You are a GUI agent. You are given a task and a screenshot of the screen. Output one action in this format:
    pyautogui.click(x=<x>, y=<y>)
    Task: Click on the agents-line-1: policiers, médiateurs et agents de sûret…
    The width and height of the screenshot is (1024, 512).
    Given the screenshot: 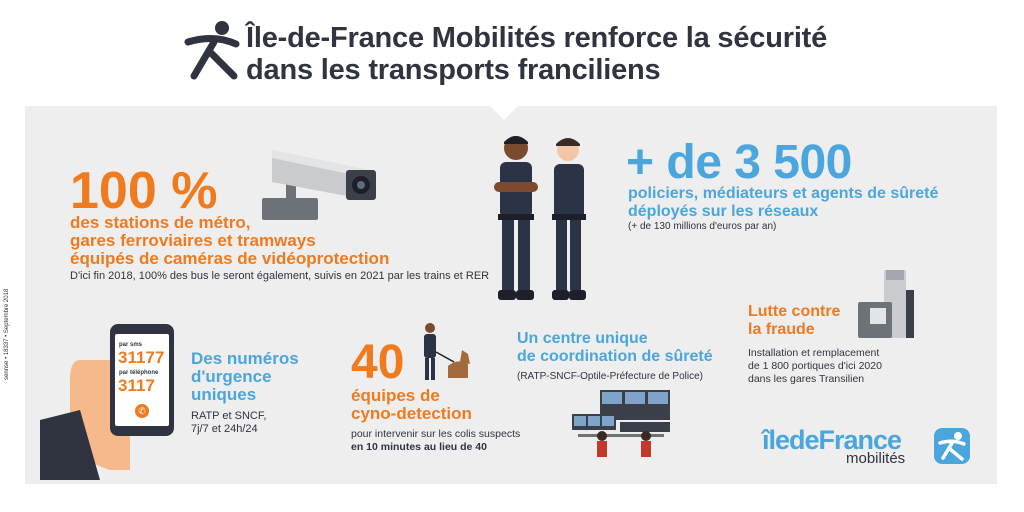 What is the action you would take?
    pyautogui.click(x=783, y=193)
    